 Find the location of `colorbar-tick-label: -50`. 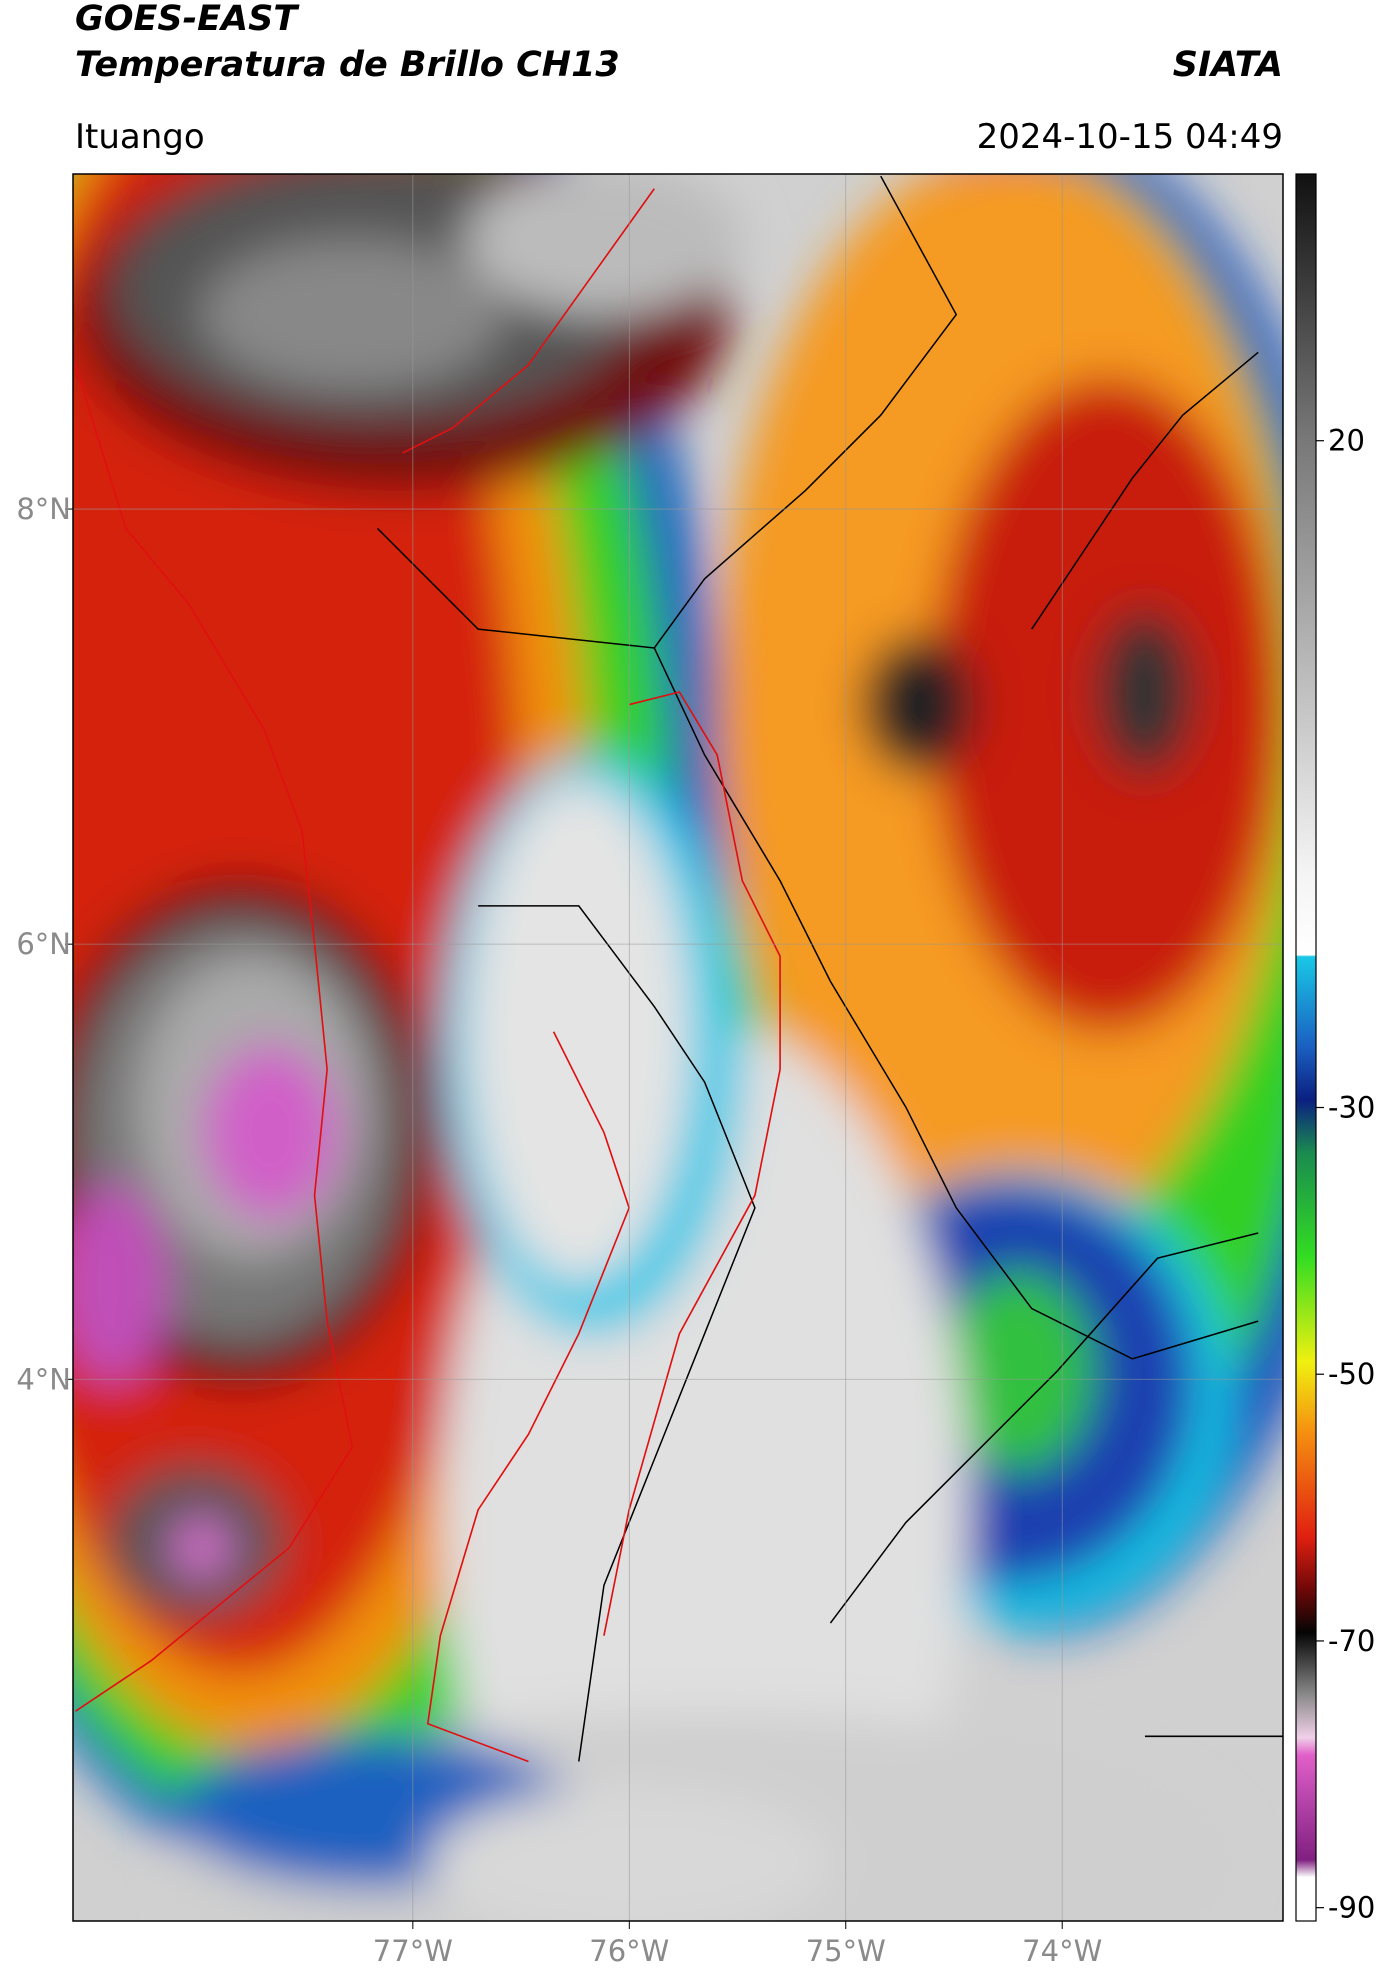

colorbar-tick-label: -50 is located at coordinates (1351, 1374).